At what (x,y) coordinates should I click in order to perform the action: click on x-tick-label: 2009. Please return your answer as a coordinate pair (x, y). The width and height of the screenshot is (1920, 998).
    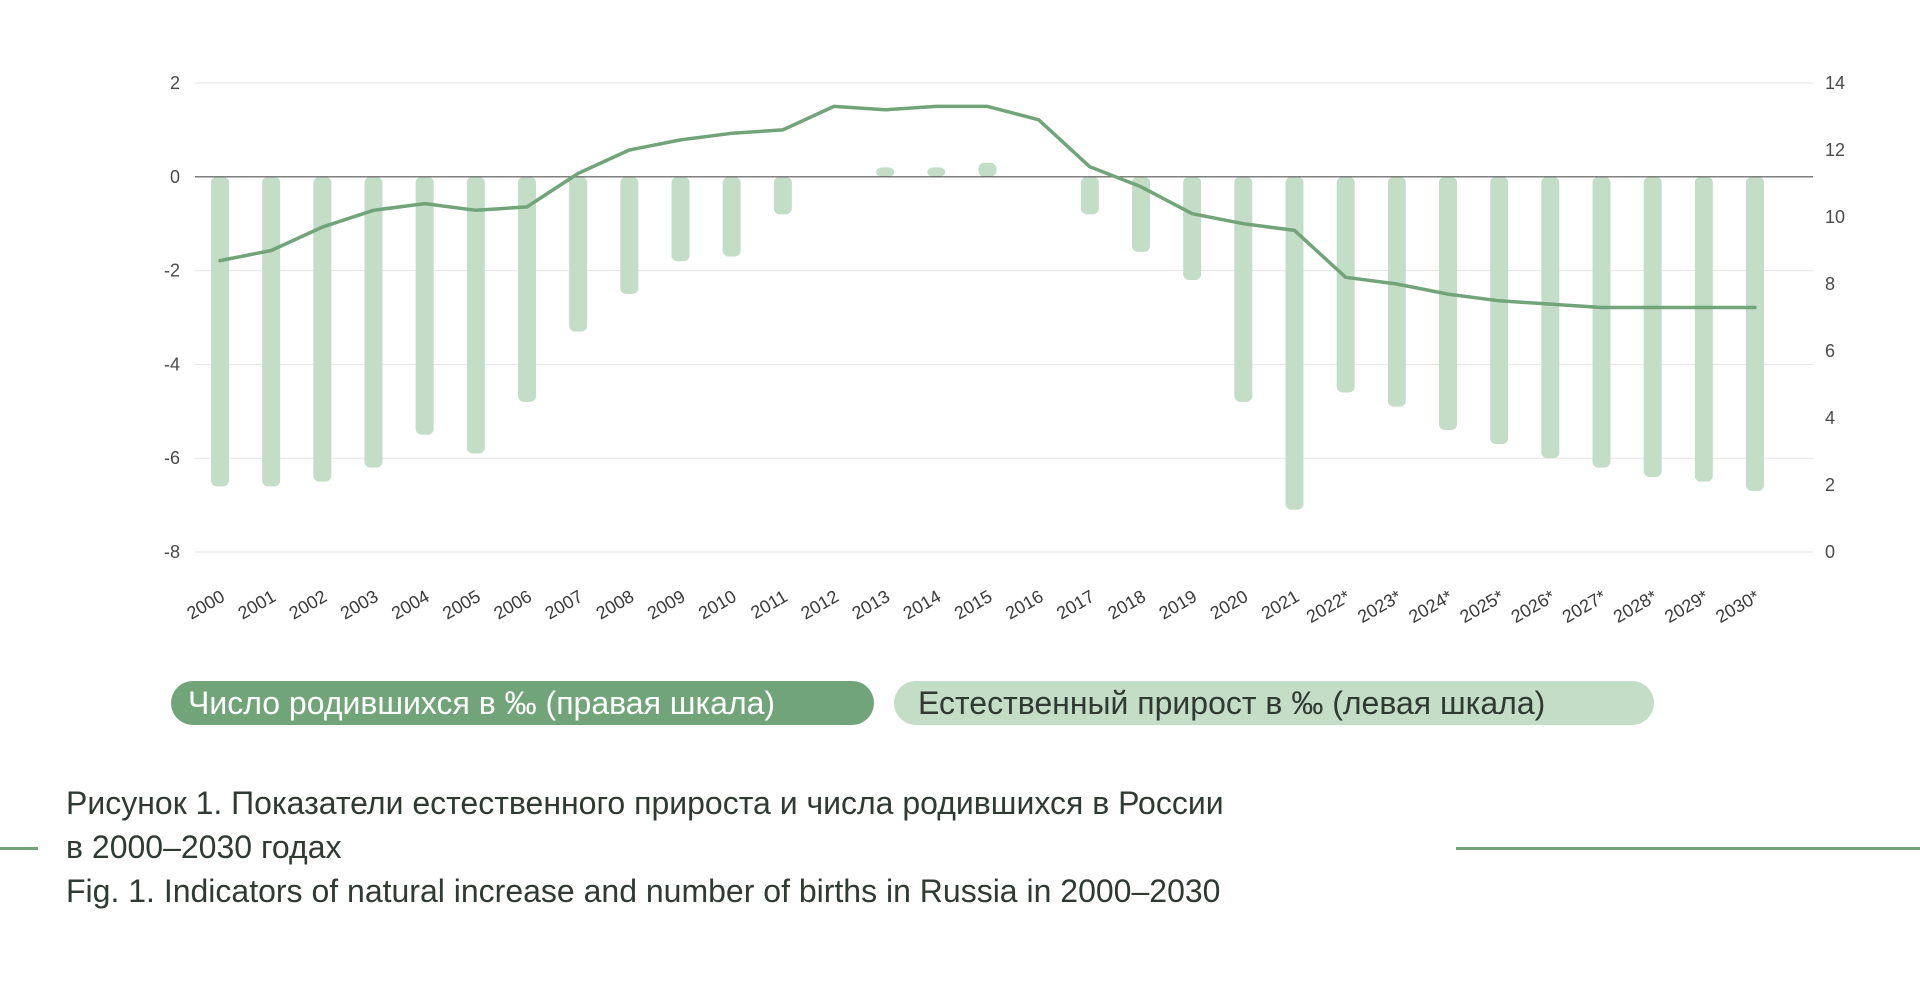
    Looking at the image, I should click on (666, 604).